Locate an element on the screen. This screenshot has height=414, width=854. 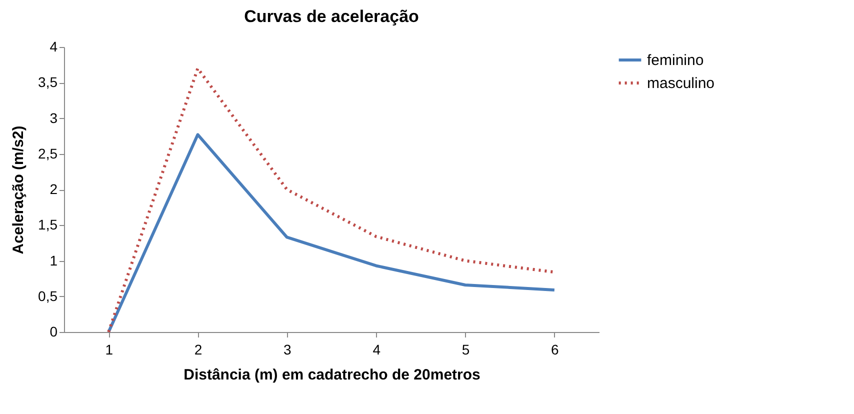
y-tick-label: 2 is located at coordinates (54, 189).